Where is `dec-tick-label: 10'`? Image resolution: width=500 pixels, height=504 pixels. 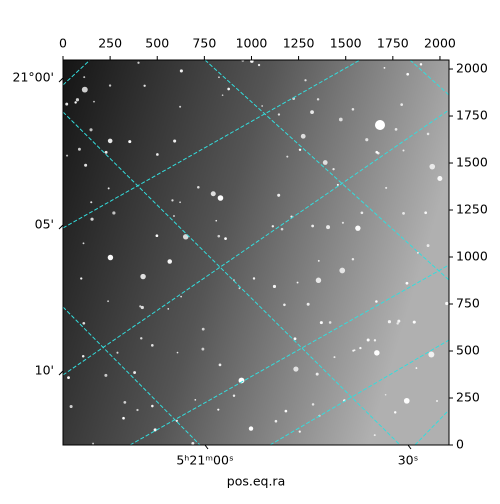
dec-tick-label: 10' is located at coordinates (44, 370).